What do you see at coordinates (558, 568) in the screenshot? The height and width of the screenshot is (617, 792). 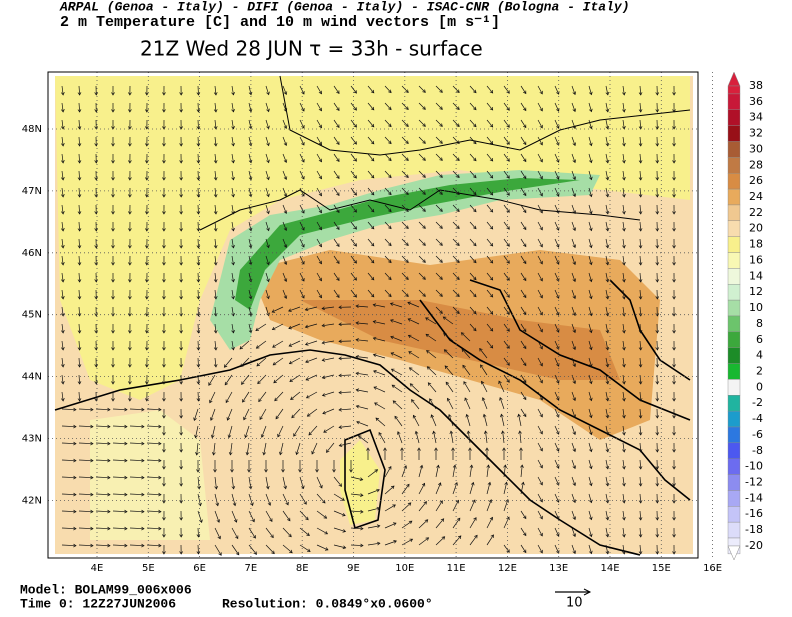 I see `lon-label: 13E` at bounding box center [558, 568].